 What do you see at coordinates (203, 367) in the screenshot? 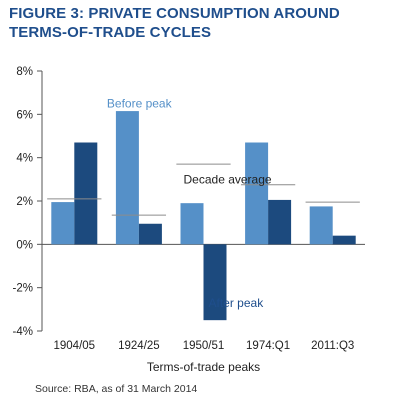
I see `x-axis-title: Terms-of-trade peaks` at bounding box center [203, 367].